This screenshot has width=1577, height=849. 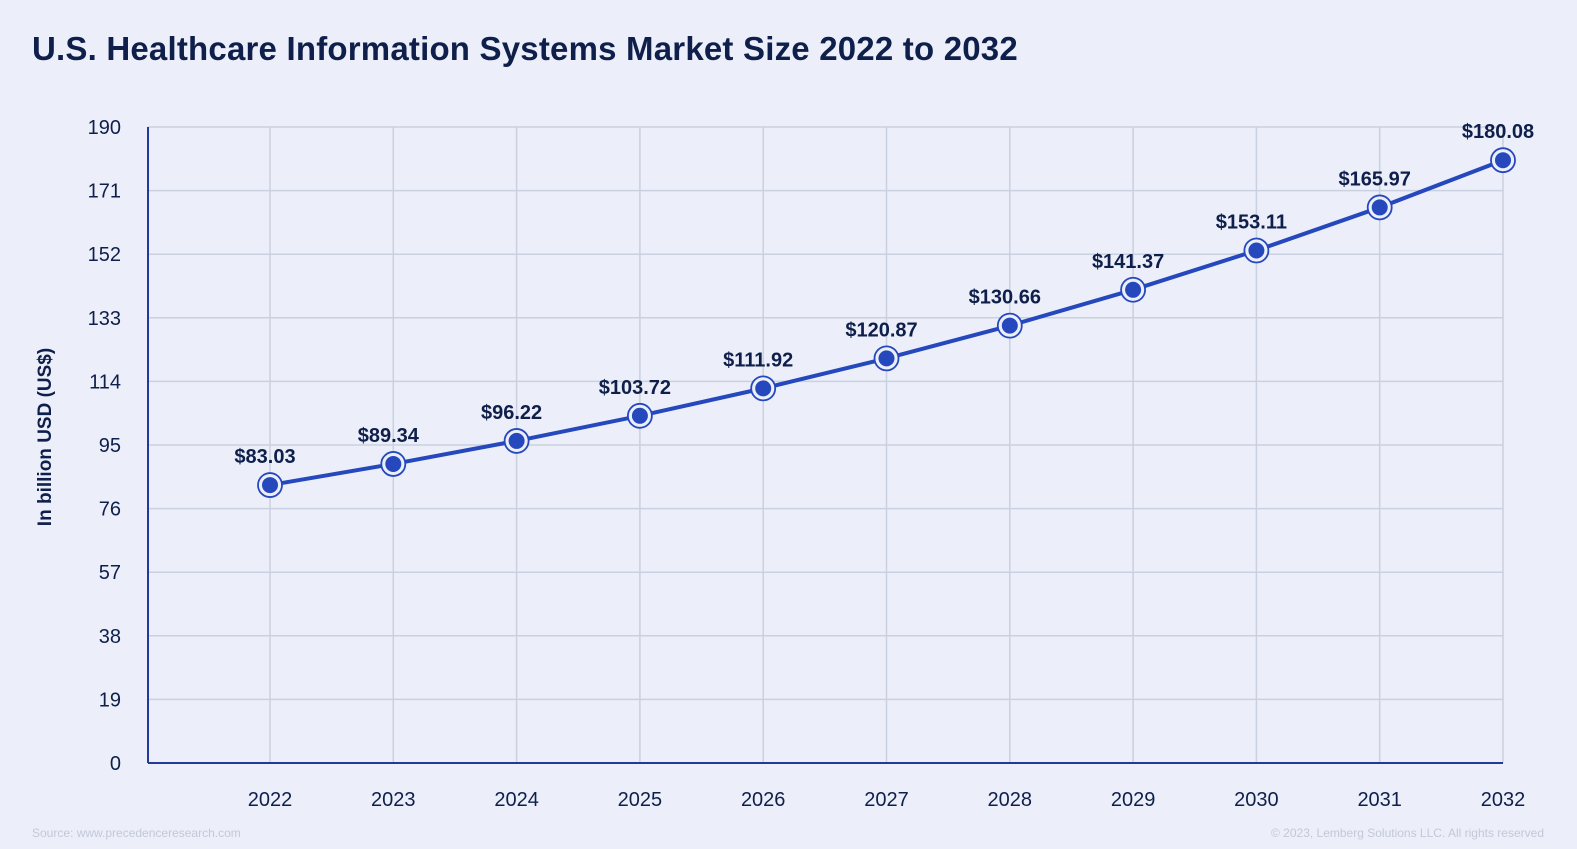 What do you see at coordinates (110, 637) in the screenshot?
I see `y-tick-label: 38` at bounding box center [110, 637].